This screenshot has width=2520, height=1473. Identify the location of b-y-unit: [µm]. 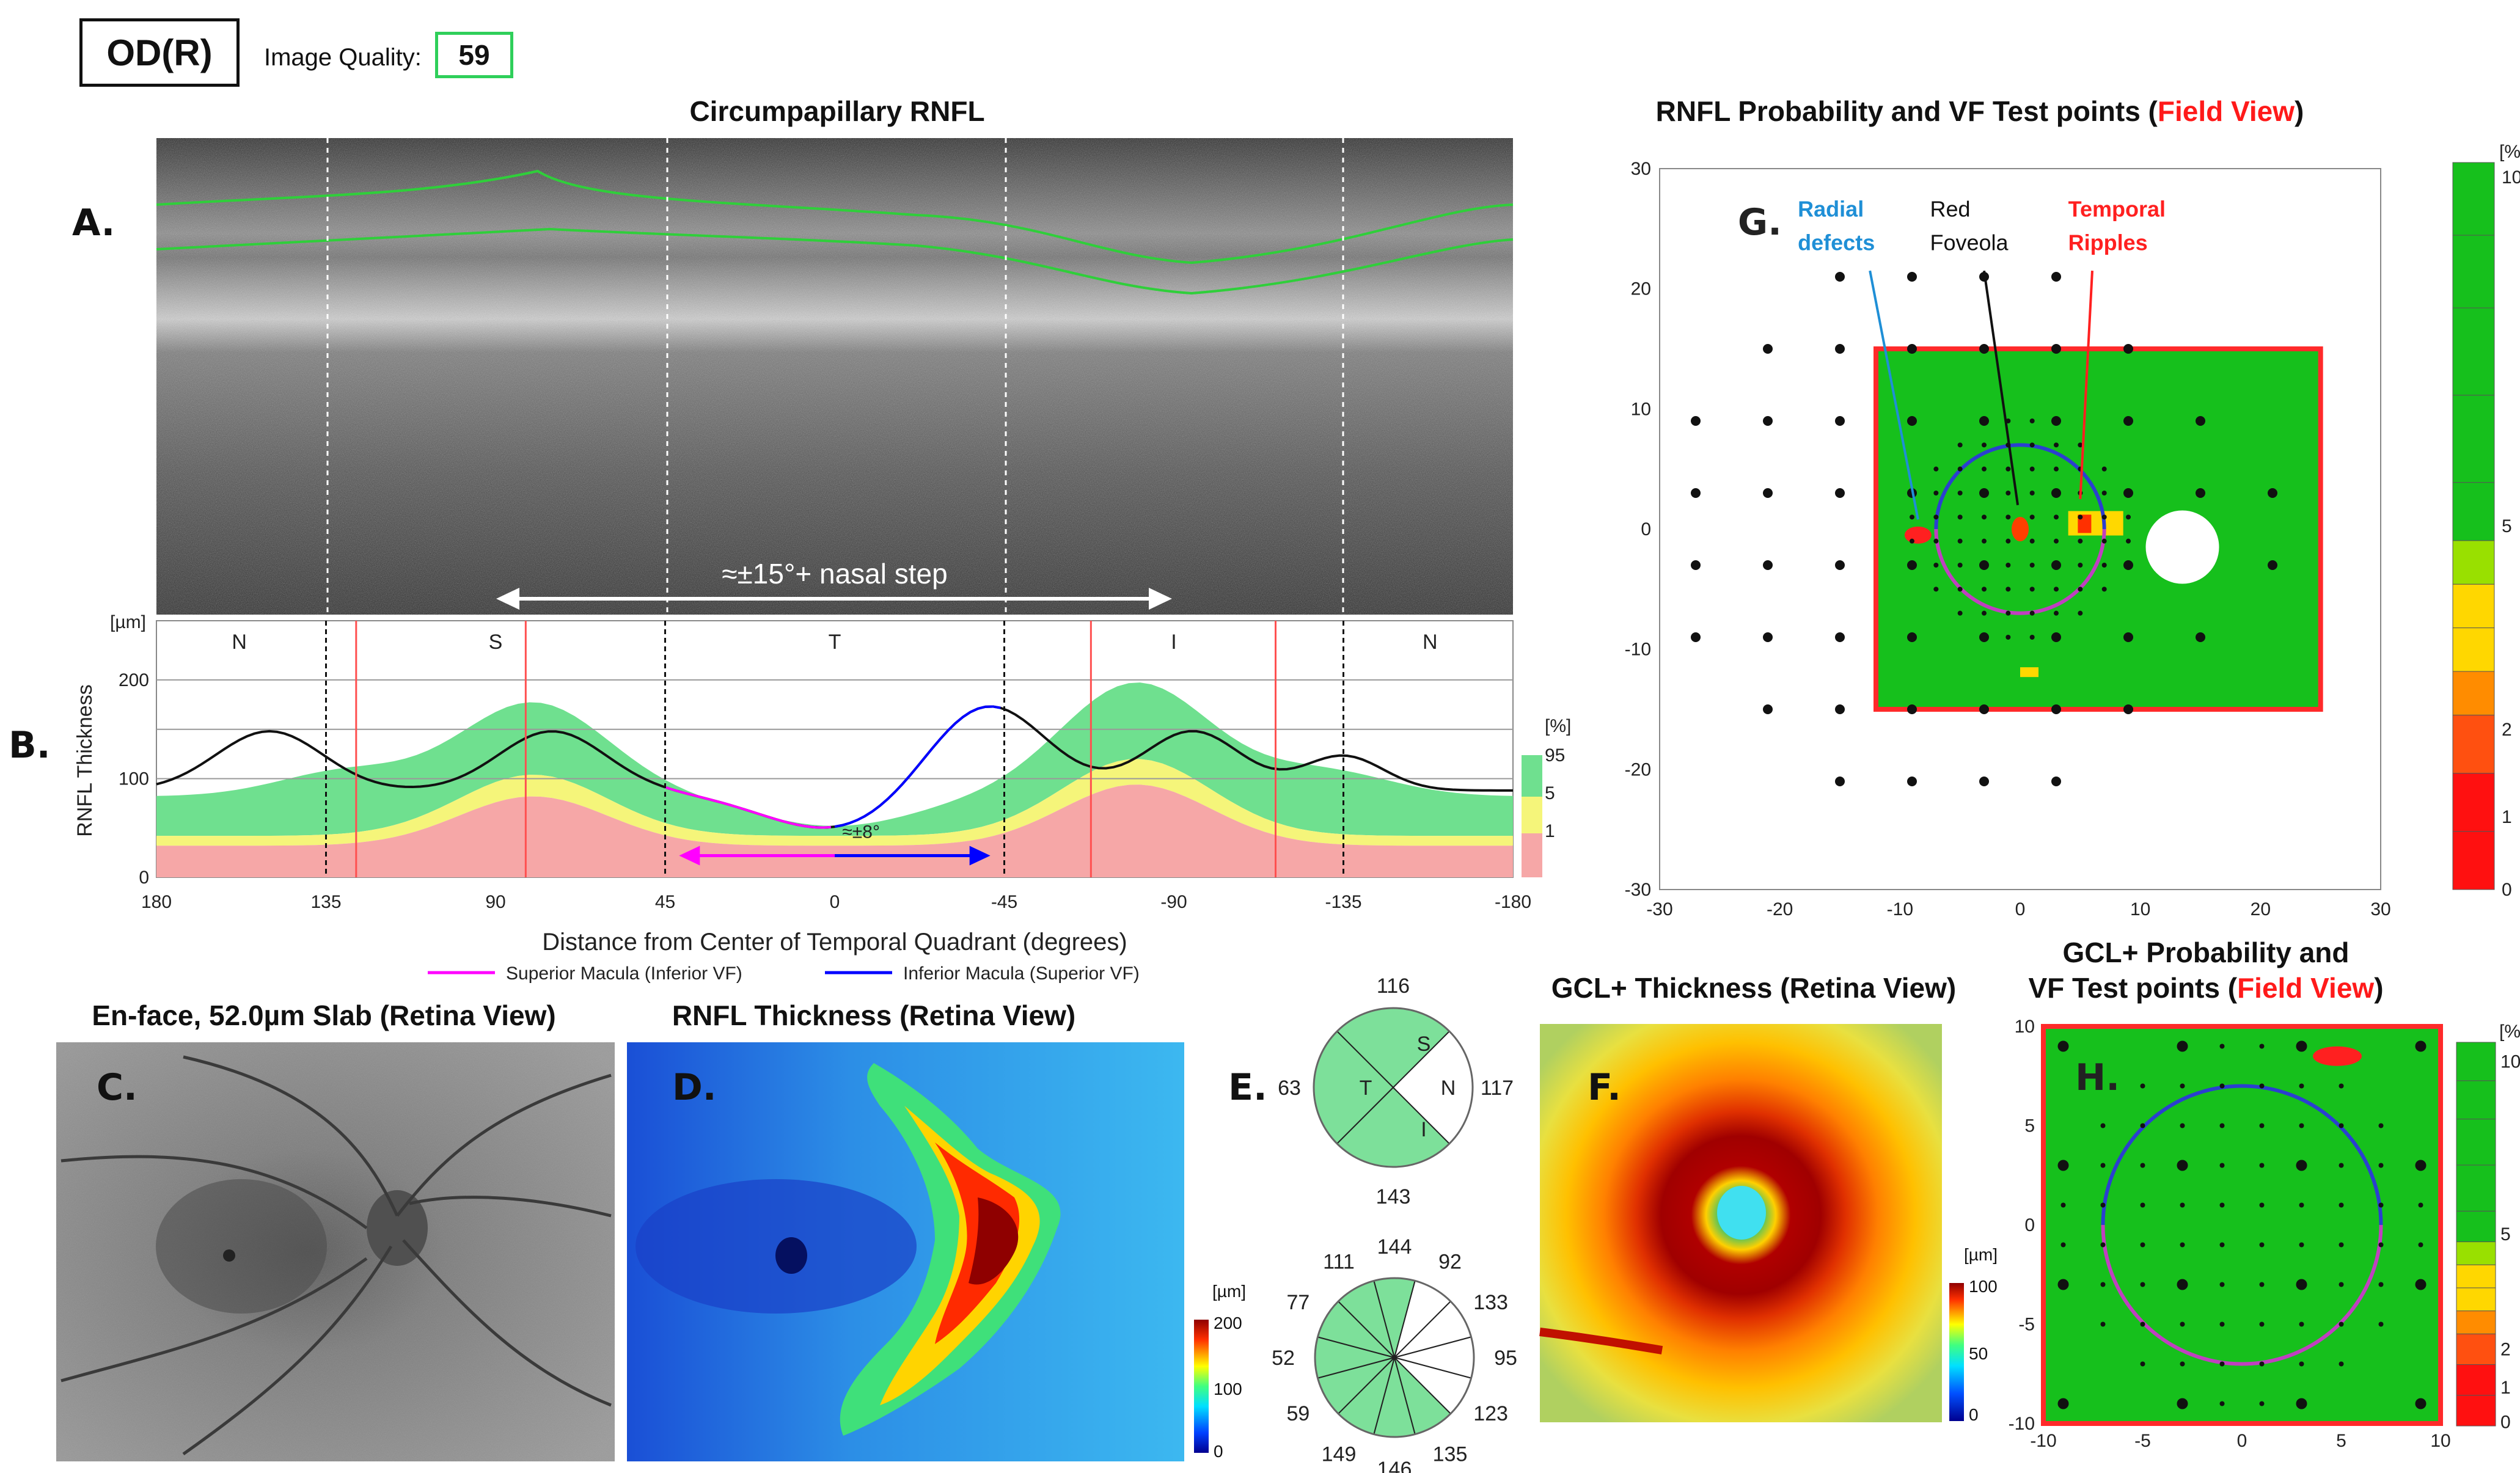
(128, 622).